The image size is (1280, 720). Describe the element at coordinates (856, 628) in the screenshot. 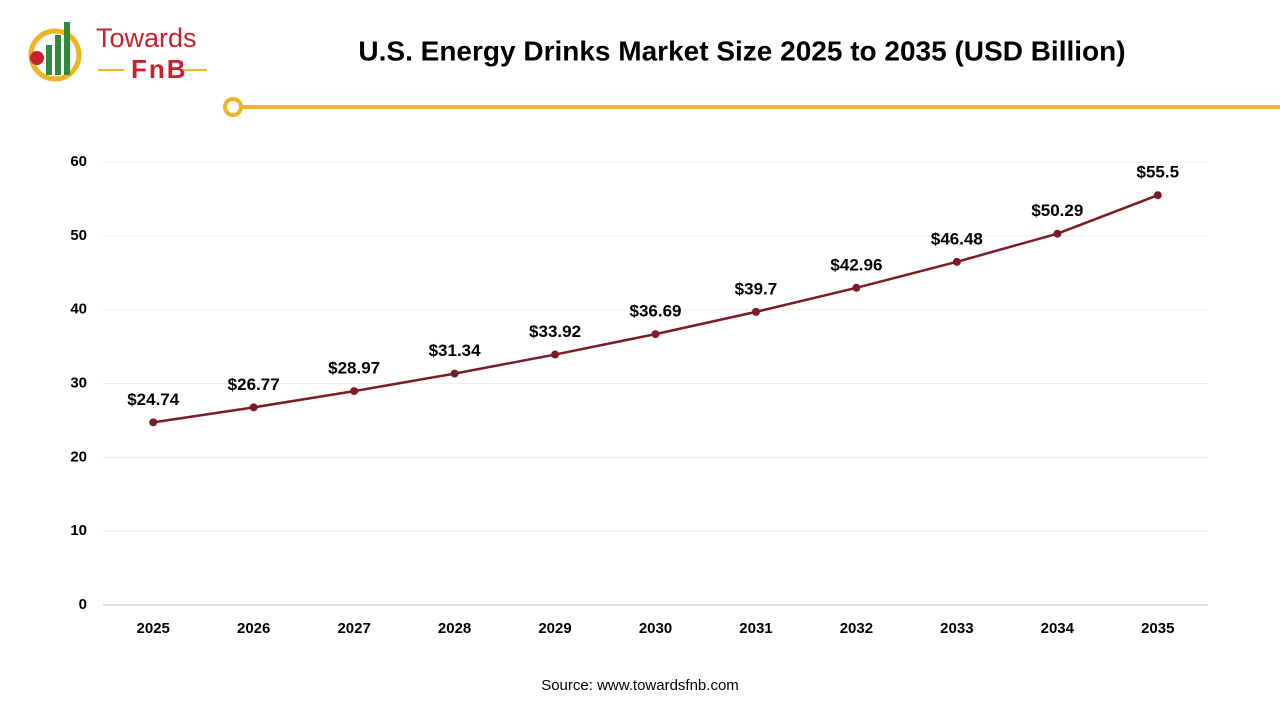

I see `x-tick-label: 2032` at that location.